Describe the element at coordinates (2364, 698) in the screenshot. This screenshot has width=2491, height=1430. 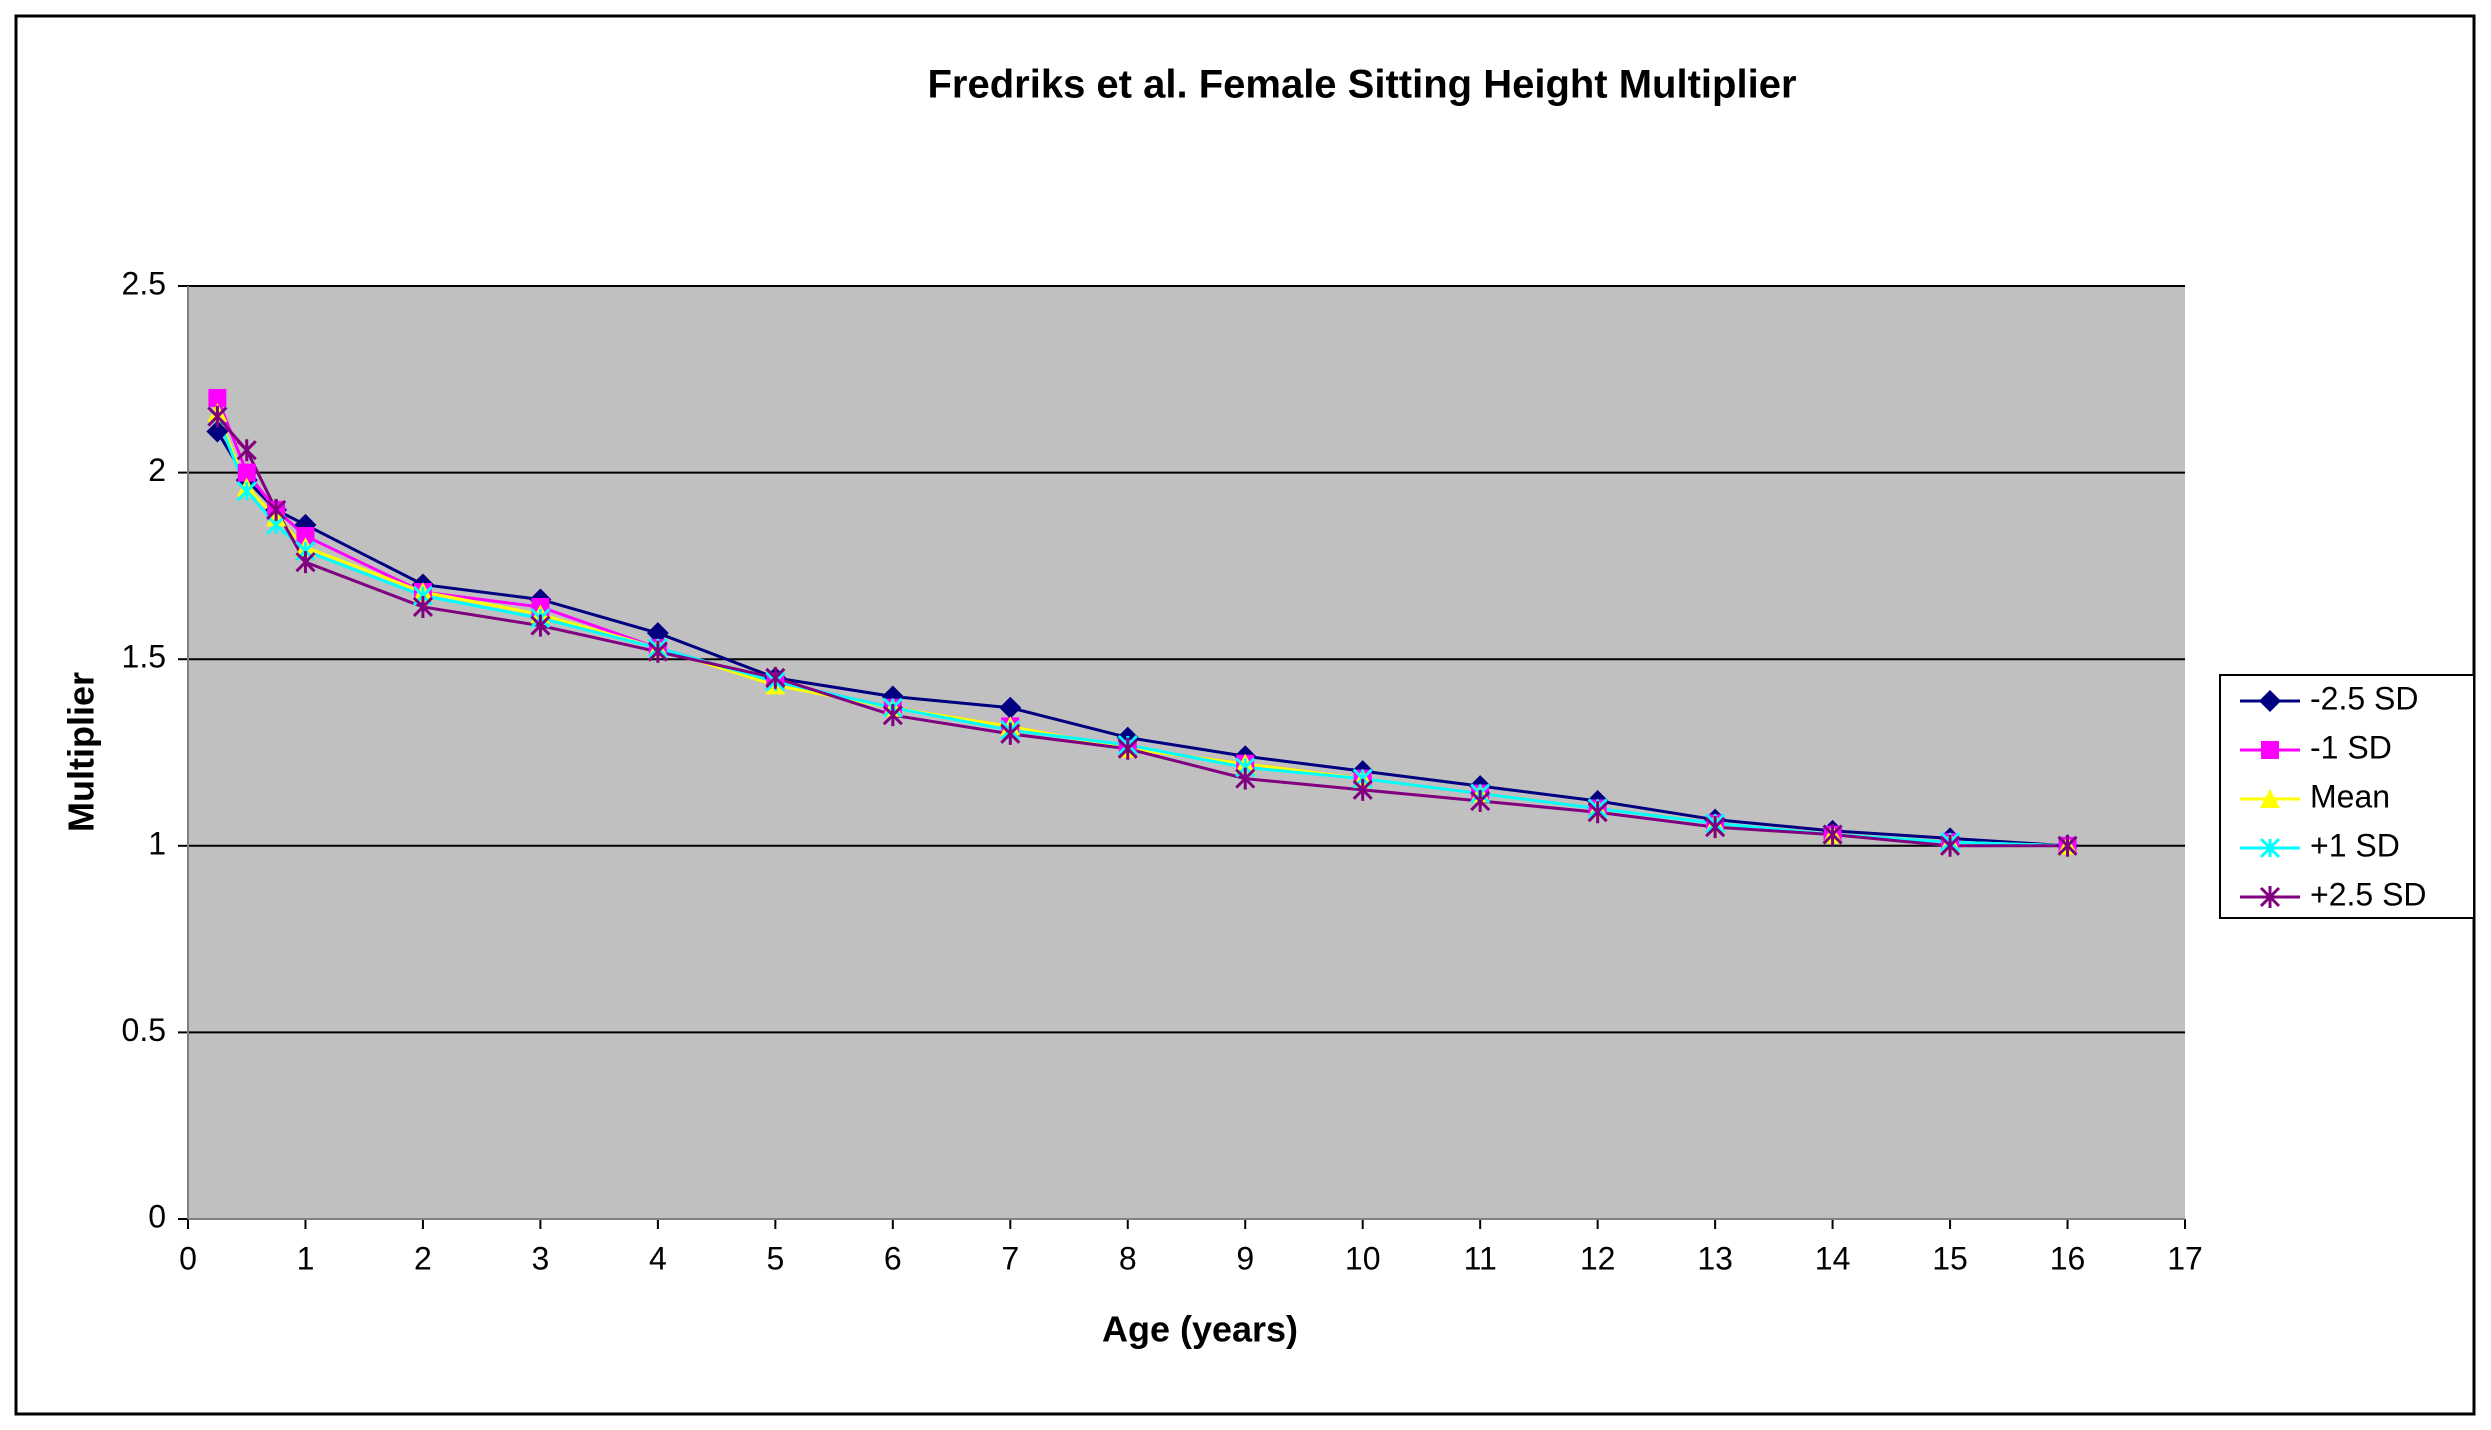
I see `legend-label: -2.5 SD` at that location.